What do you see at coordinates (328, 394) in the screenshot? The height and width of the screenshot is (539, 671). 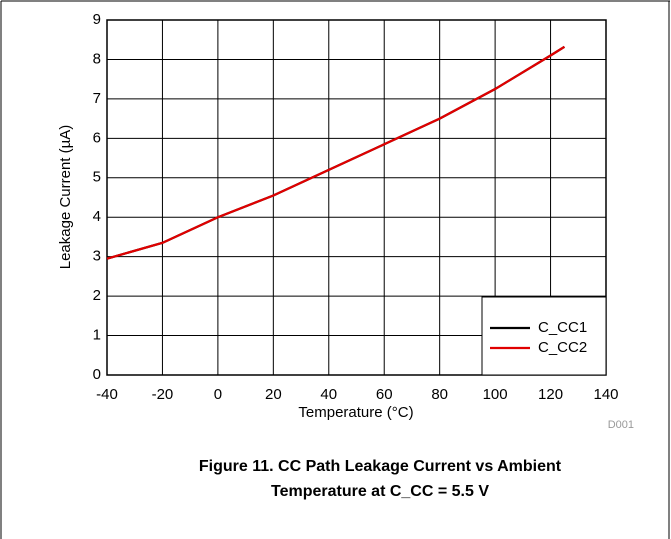 I see `x-tick-label: 40` at bounding box center [328, 394].